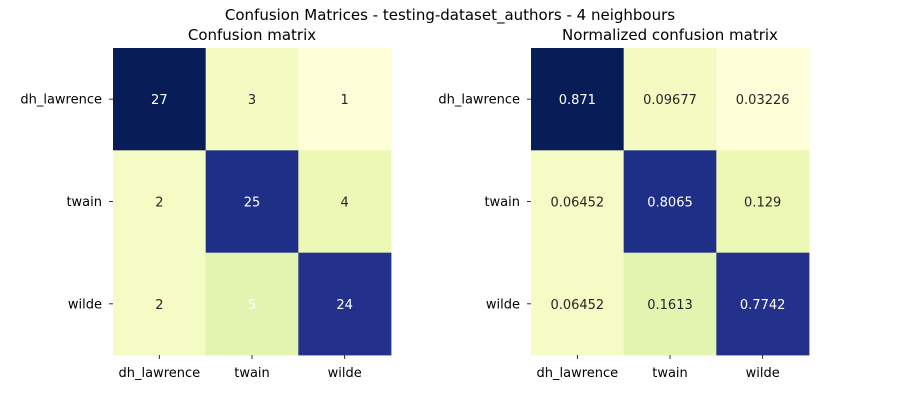 This screenshot has height=400, width=900. I want to click on confusion-matrix-cell-label-1-0: 2, so click(159, 203).